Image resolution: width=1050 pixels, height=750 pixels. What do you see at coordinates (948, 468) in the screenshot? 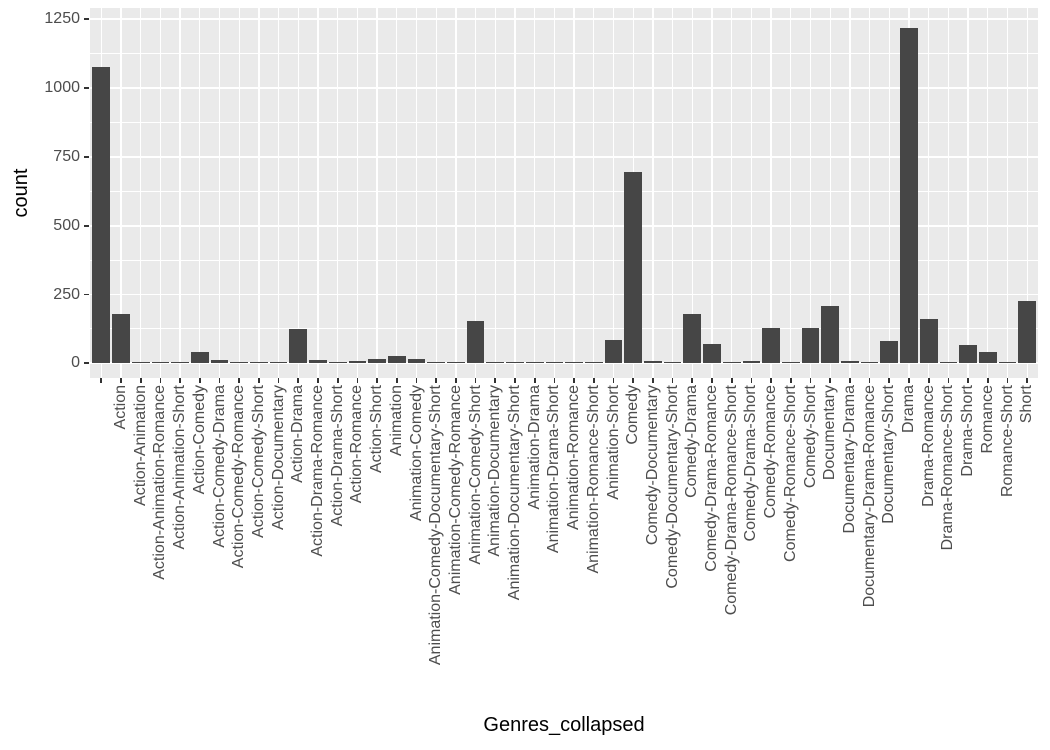
I see `x-axis-tick-label-text: Drama-Romance-Short` at bounding box center [948, 468].